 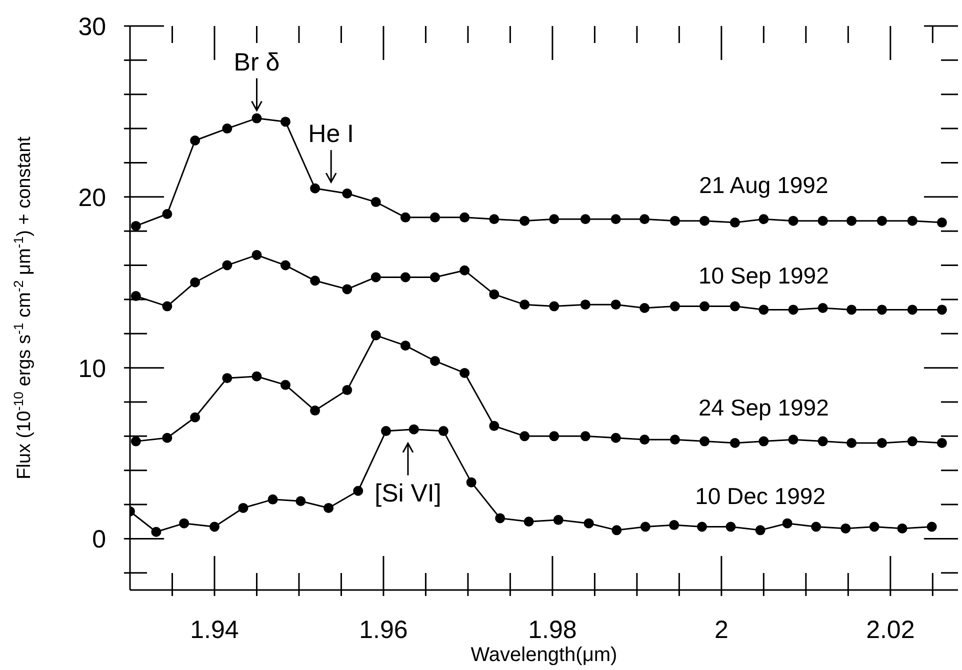 What do you see at coordinates (92, 368) in the screenshot?
I see `y-tick-label: 10` at bounding box center [92, 368].